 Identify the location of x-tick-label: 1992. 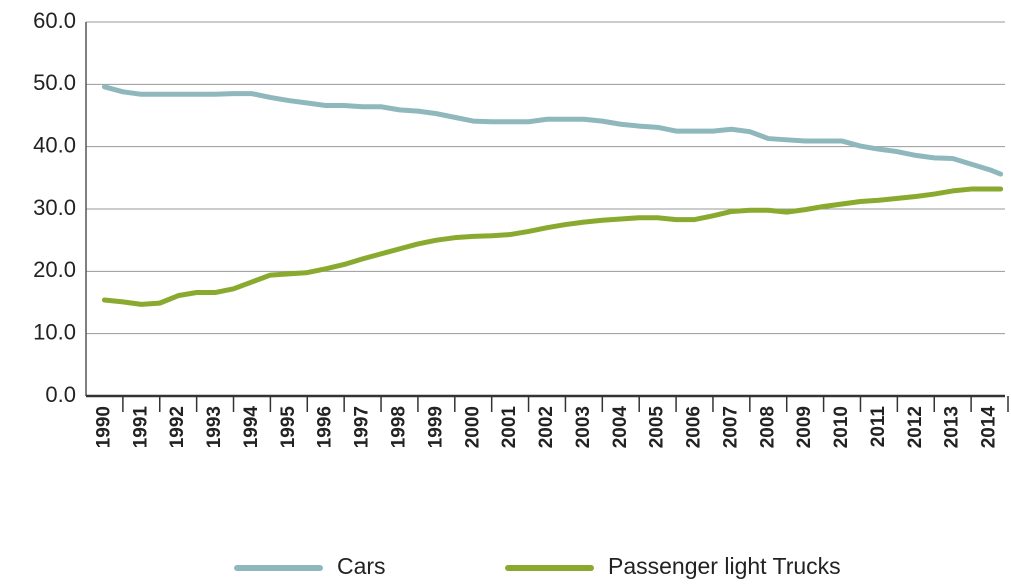
(177, 427).